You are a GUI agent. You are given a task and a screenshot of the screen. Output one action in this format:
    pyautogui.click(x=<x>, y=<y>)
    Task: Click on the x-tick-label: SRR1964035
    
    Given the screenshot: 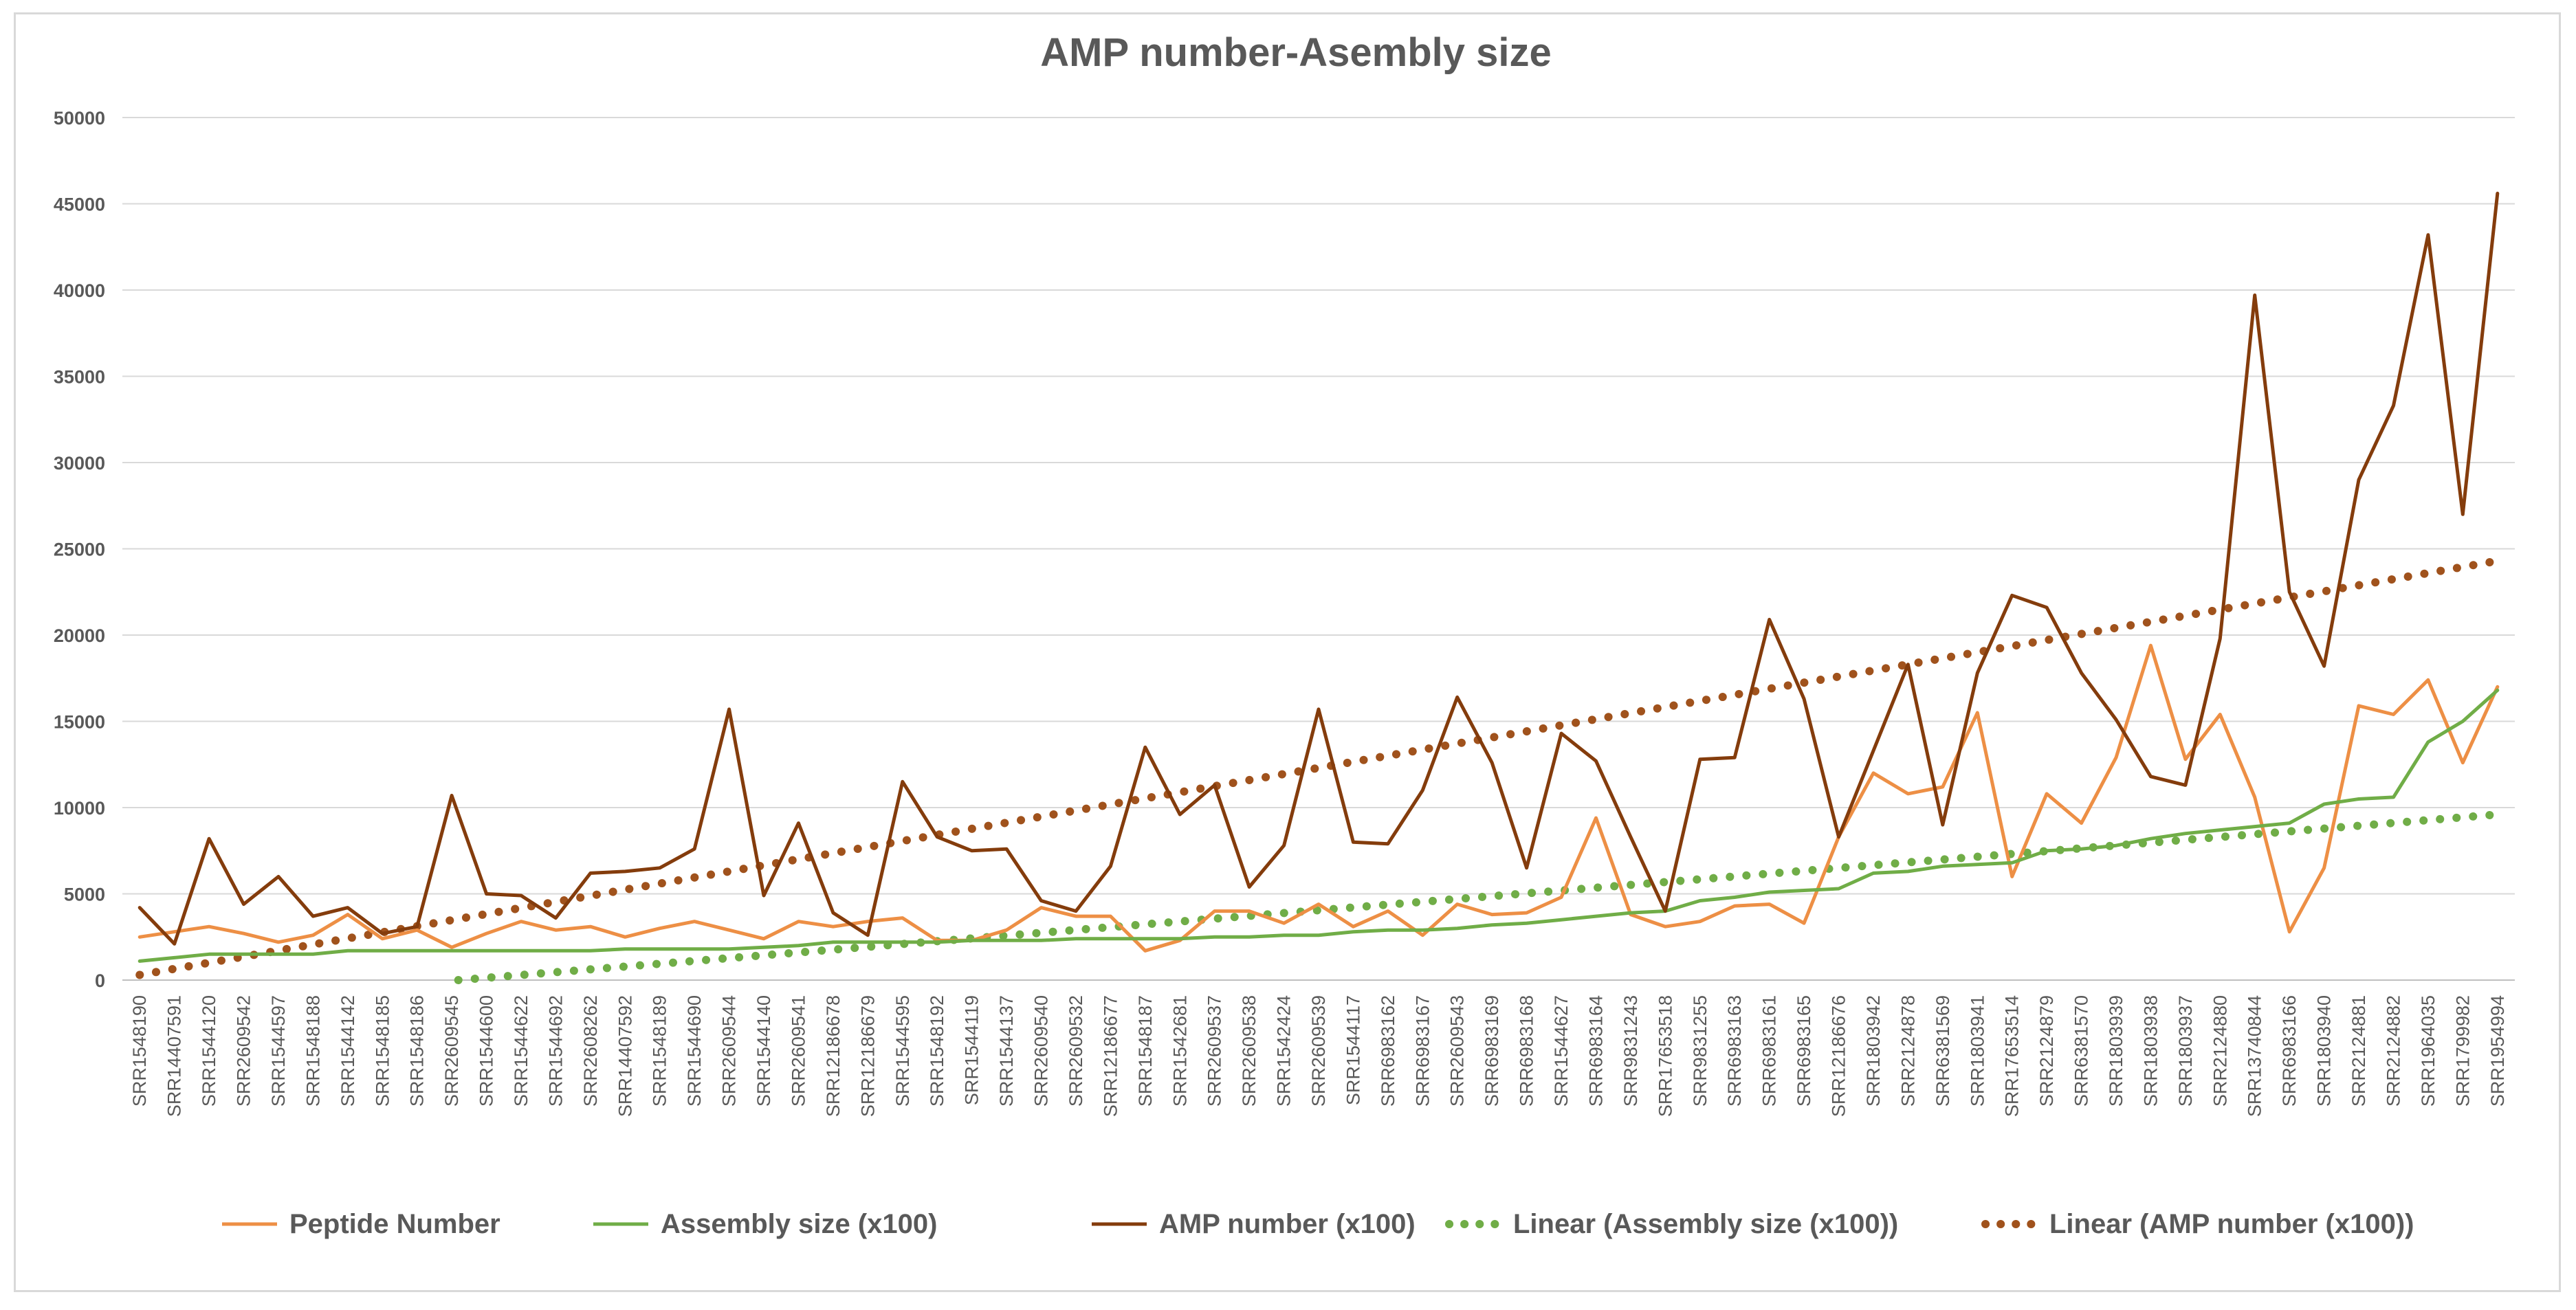 What is the action you would take?
    pyautogui.click(x=2428, y=1051)
    